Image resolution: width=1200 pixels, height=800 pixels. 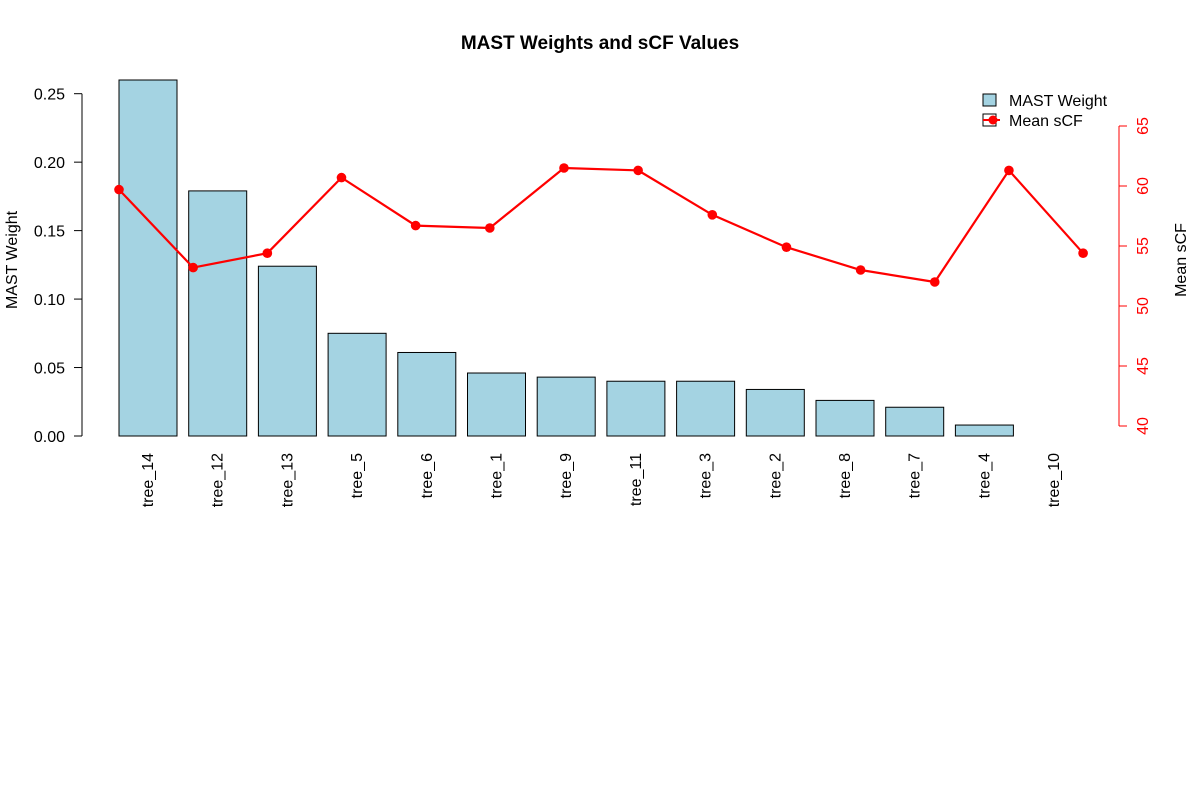 What do you see at coordinates (775, 475) in the screenshot?
I see `x-tick-label: tree_2` at bounding box center [775, 475].